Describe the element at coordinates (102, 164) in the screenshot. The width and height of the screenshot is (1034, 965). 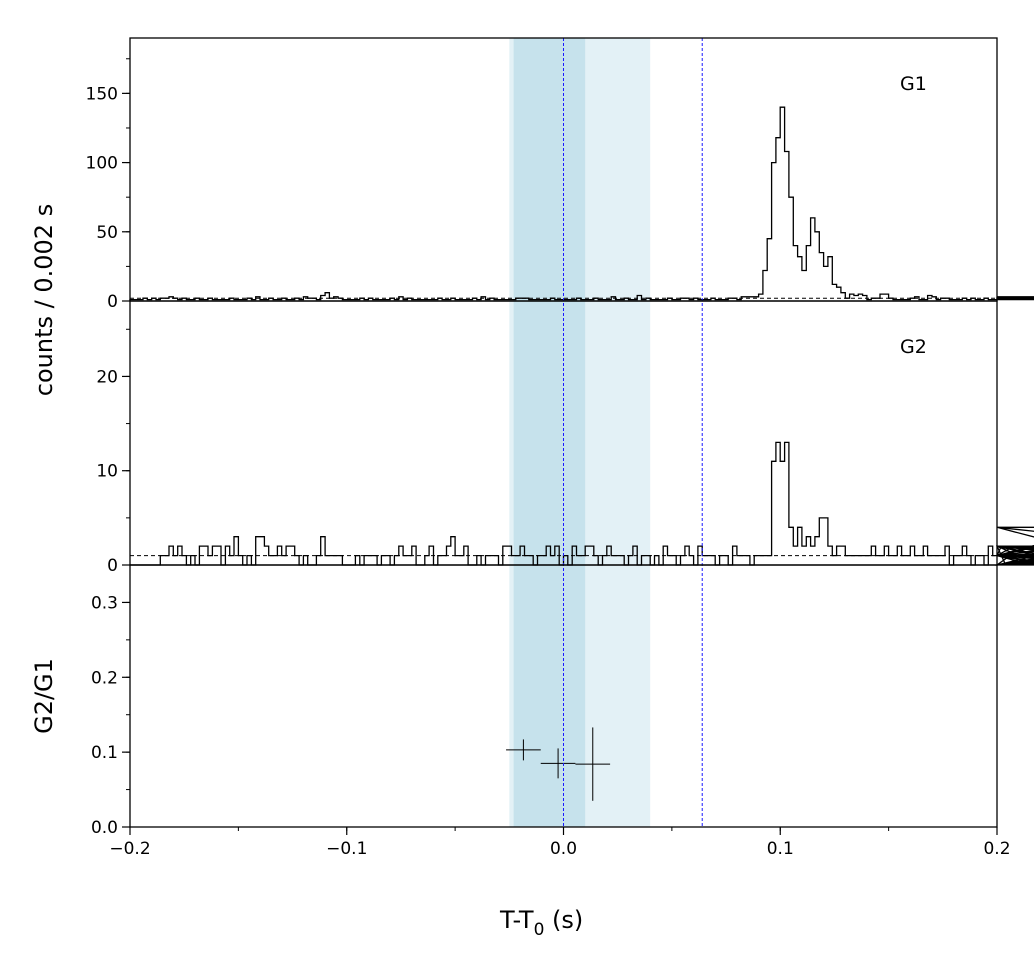
I see `g1-y-tick-label: 100` at that location.